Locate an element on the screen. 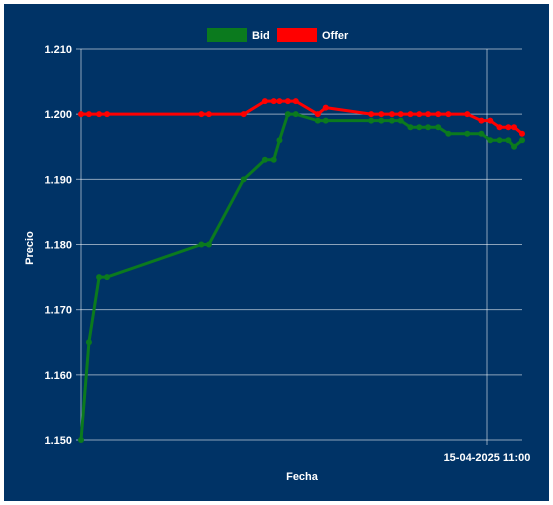  y-tick-label: 1.170 is located at coordinates (58, 311).